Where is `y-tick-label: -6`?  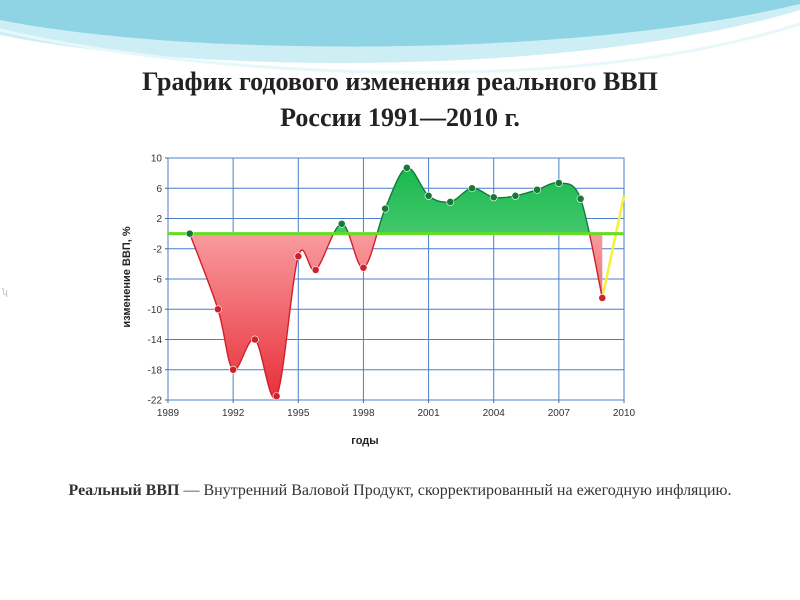
y-tick-label: -6 is located at coordinates (157, 280).